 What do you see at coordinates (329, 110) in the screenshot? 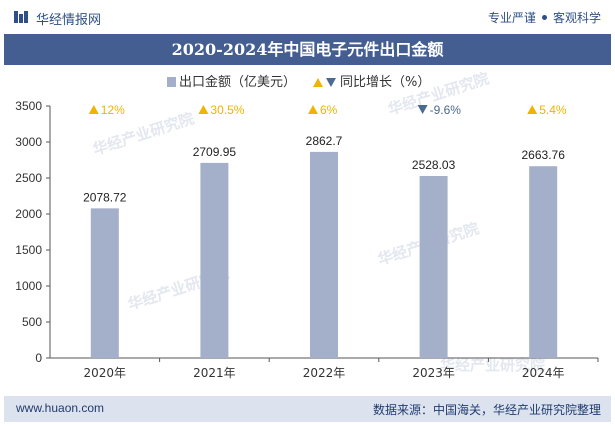
I see `growth-label: 6%` at bounding box center [329, 110].